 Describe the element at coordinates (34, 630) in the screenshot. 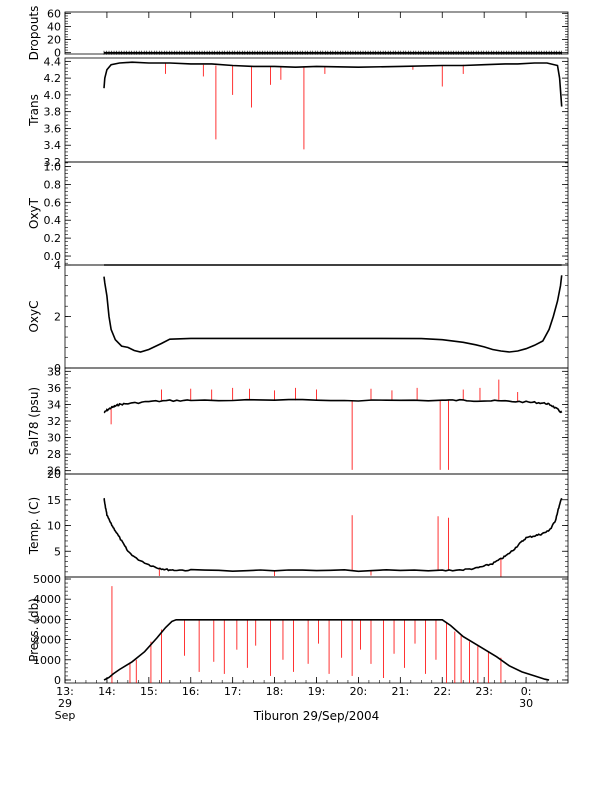

I see `ylabel-press: Press. (db)` at that location.